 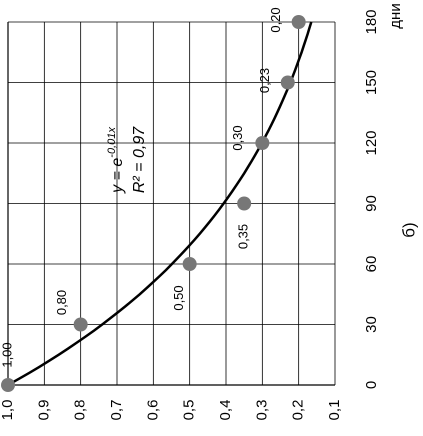 I want to click on data-label: 0,80, so click(x=61, y=302).